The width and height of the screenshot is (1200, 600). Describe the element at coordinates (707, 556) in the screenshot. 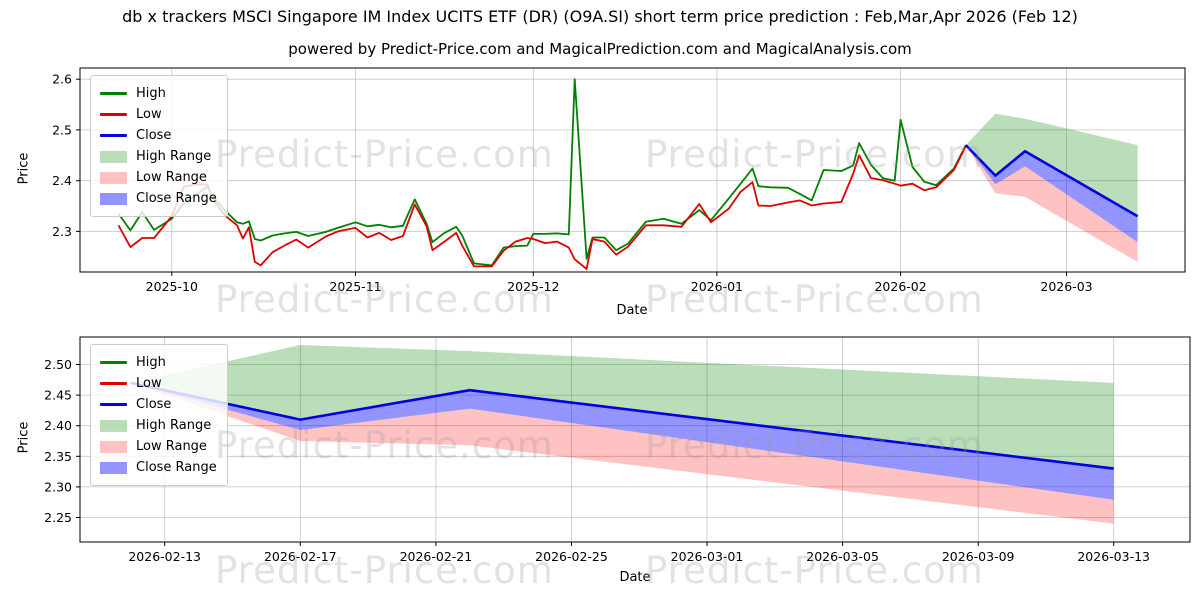

I see `x-tick-label: 2026-03-01` at that location.